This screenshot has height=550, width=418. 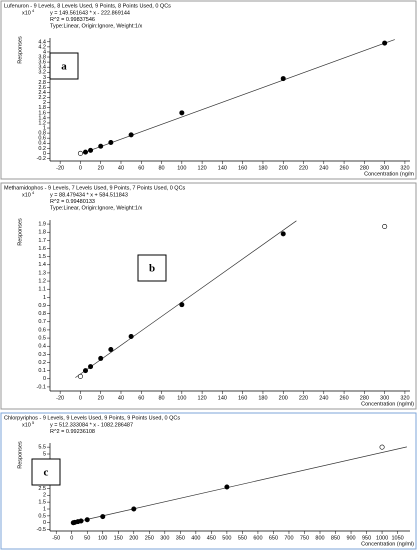 What do you see at coordinates (42, 68) in the screenshot?
I see `y-tick-label: 3.4` at bounding box center [42, 68].